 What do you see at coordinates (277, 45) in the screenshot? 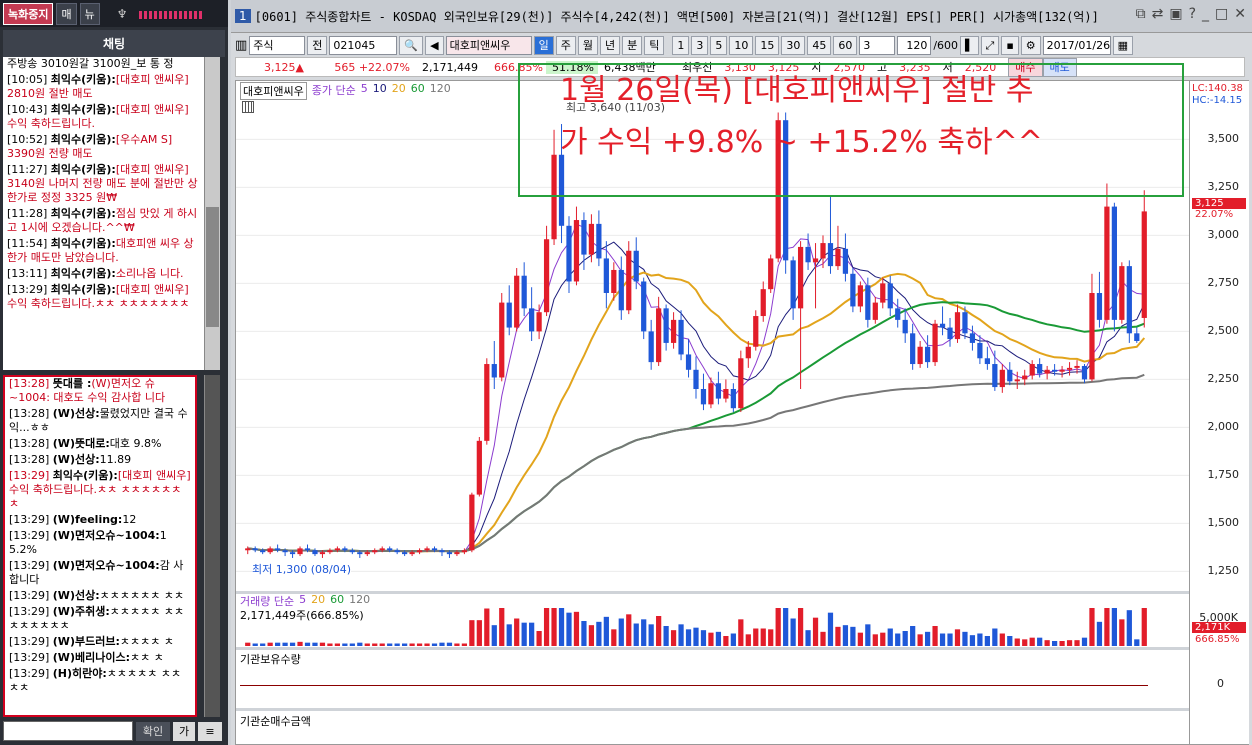
I see `asset-type-select: 주식` at bounding box center [277, 45].